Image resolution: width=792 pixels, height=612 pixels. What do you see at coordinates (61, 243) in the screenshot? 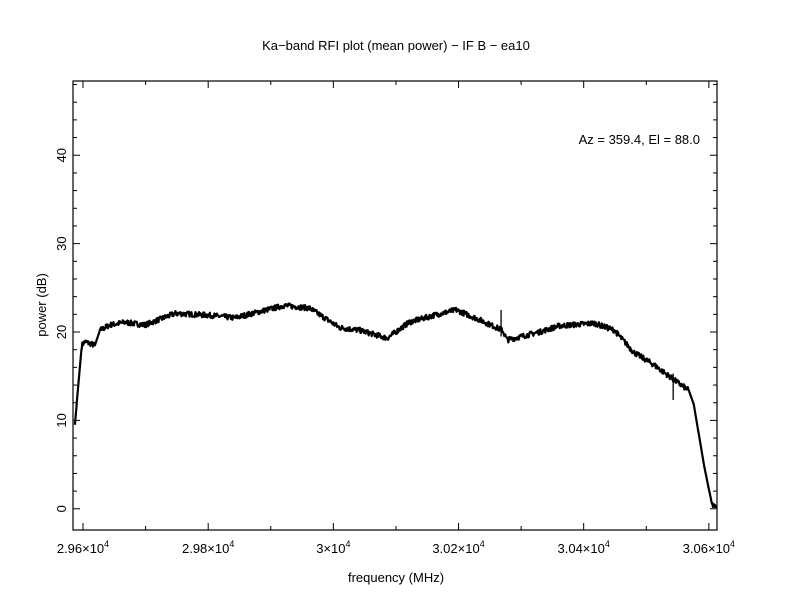
I see `y-tick-label: 30` at bounding box center [61, 243].